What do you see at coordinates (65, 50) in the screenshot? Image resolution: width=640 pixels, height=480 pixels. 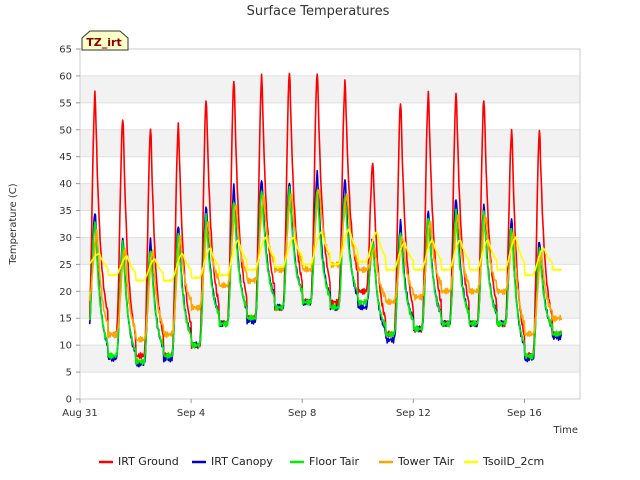 I see `y-tick-label: 65` at bounding box center [65, 50].